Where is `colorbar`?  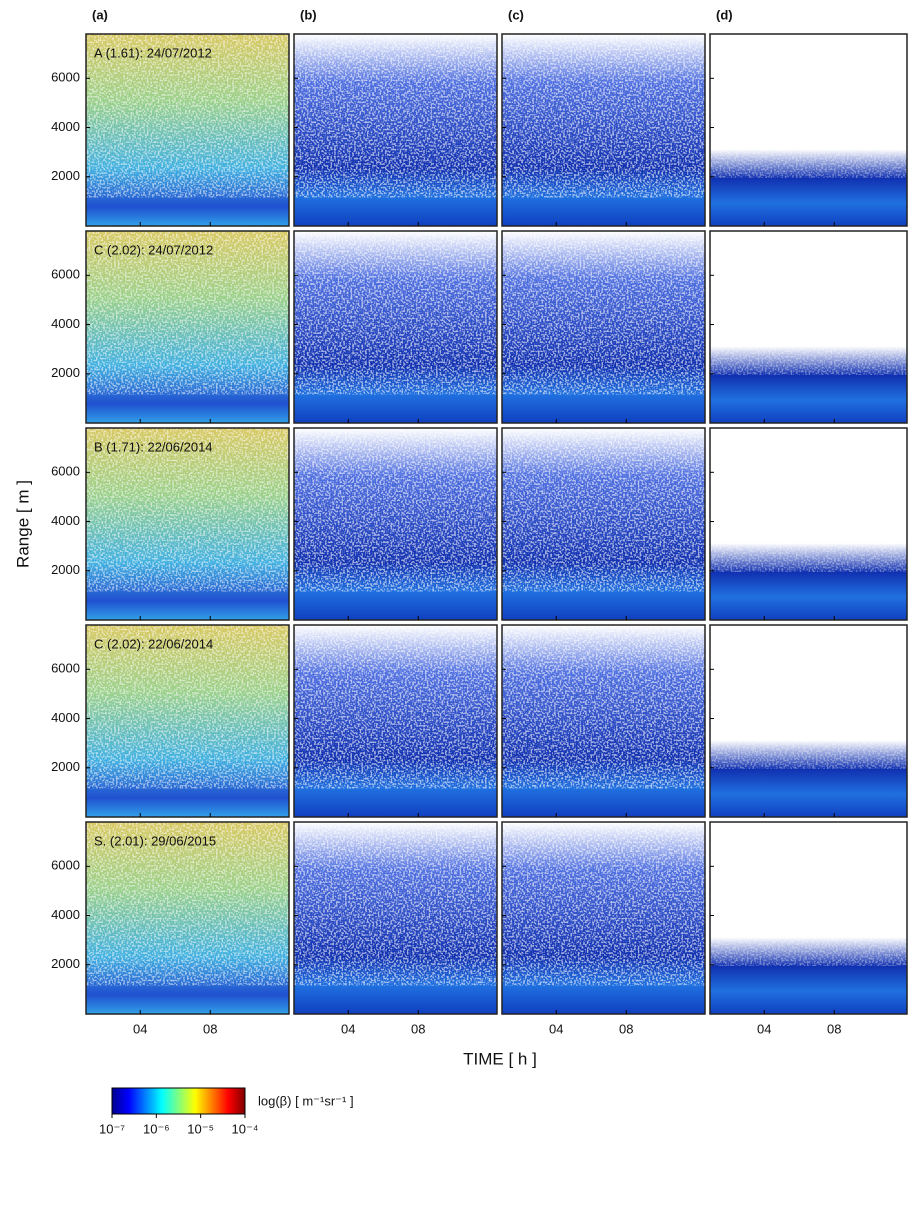 colorbar is located at coordinates (178, 1101).